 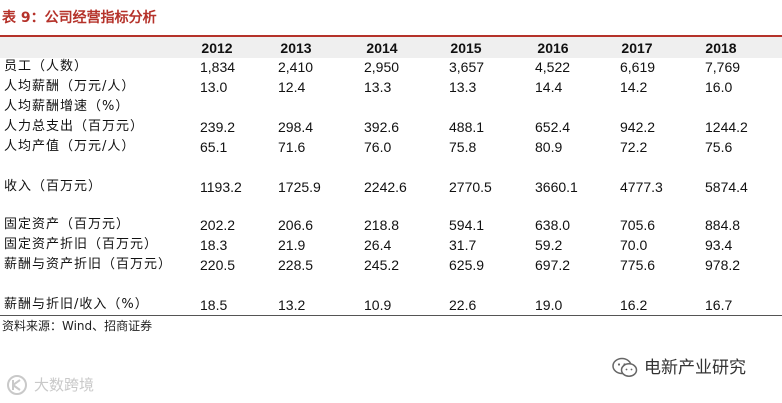 I want to click on table-cell: 392.6, so click(x=382, y=127).